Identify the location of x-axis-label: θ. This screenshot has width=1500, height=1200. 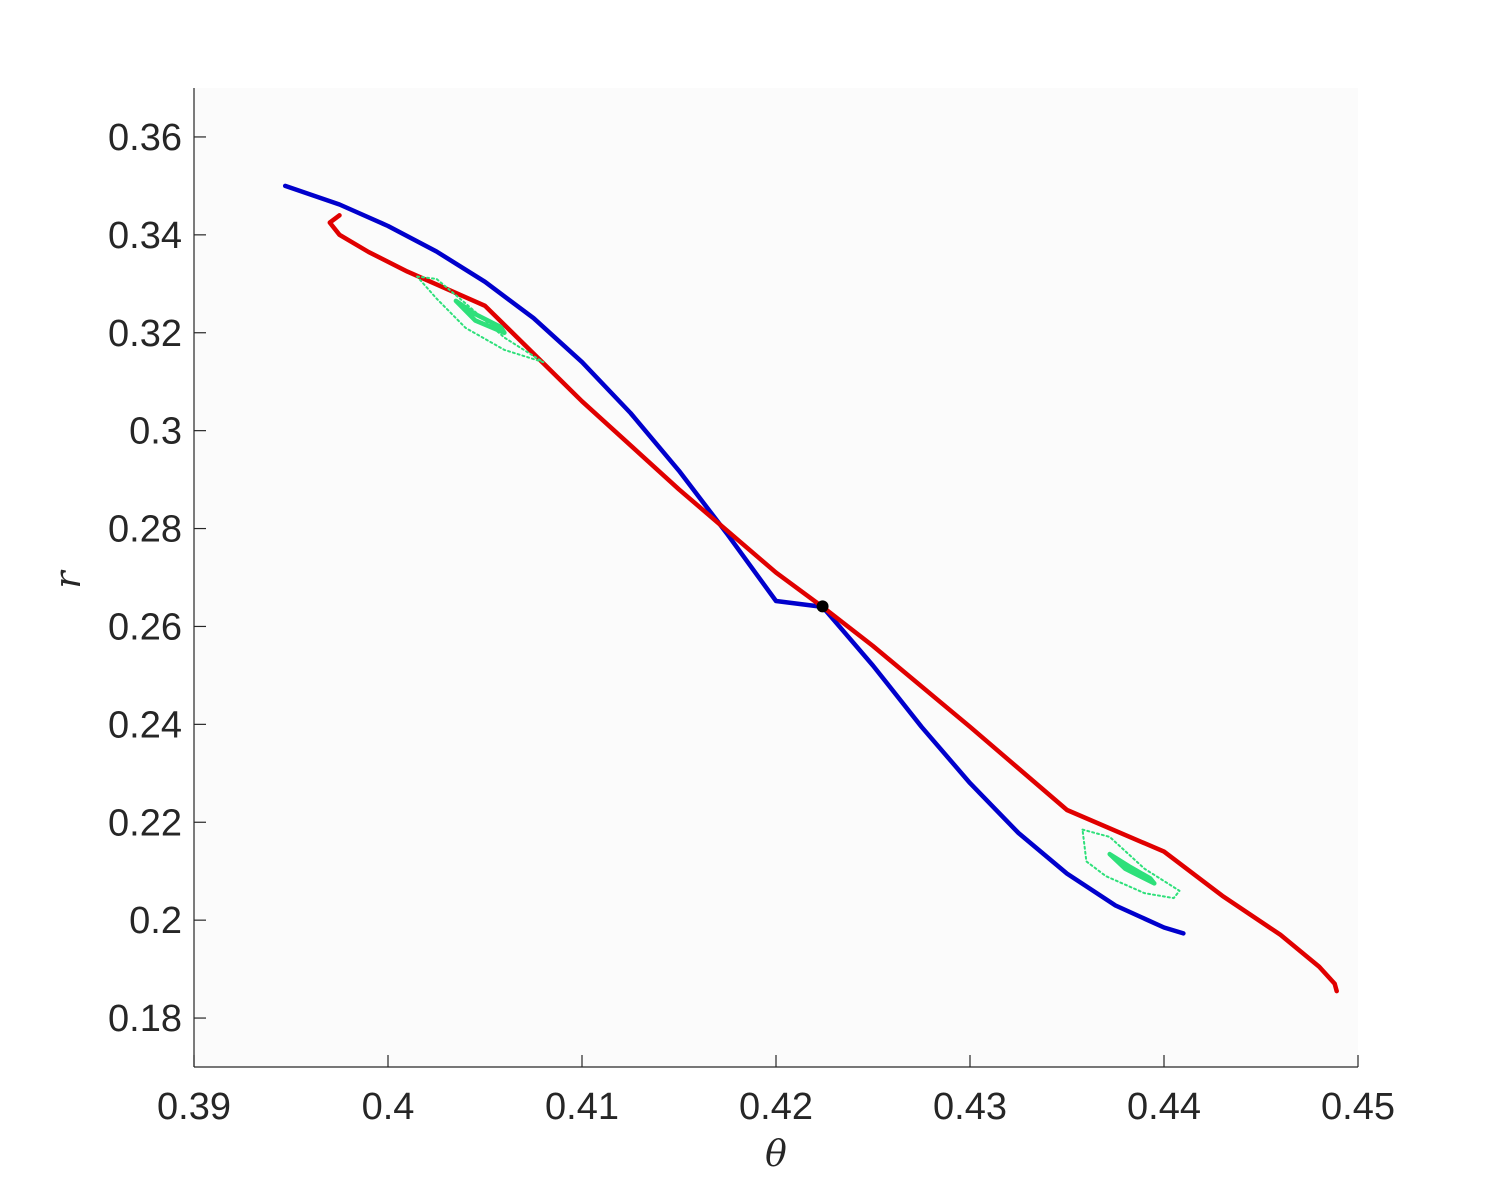
(776, 1154).